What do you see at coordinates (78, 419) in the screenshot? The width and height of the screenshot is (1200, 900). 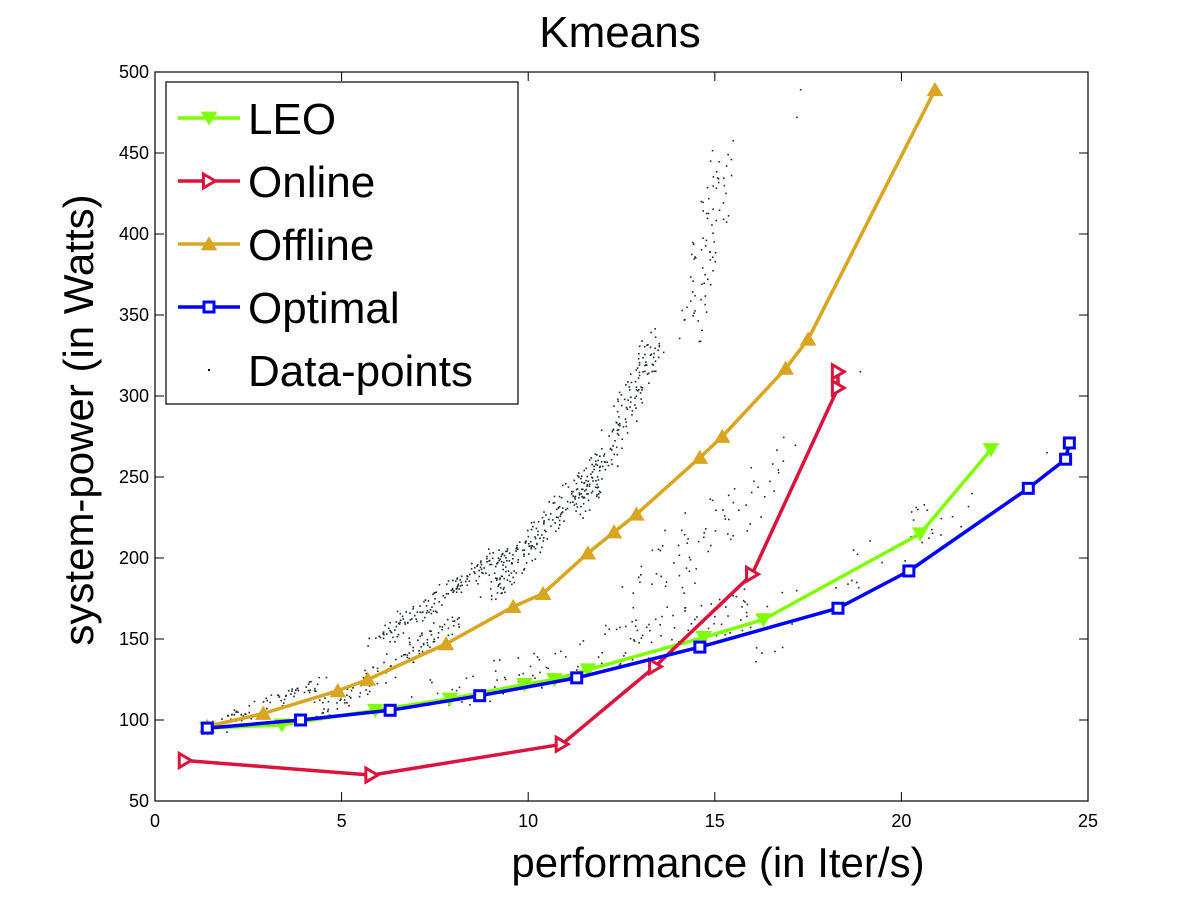 I see `y-axis-label: system-power (in Watts)` at bounding box center [78, 419].